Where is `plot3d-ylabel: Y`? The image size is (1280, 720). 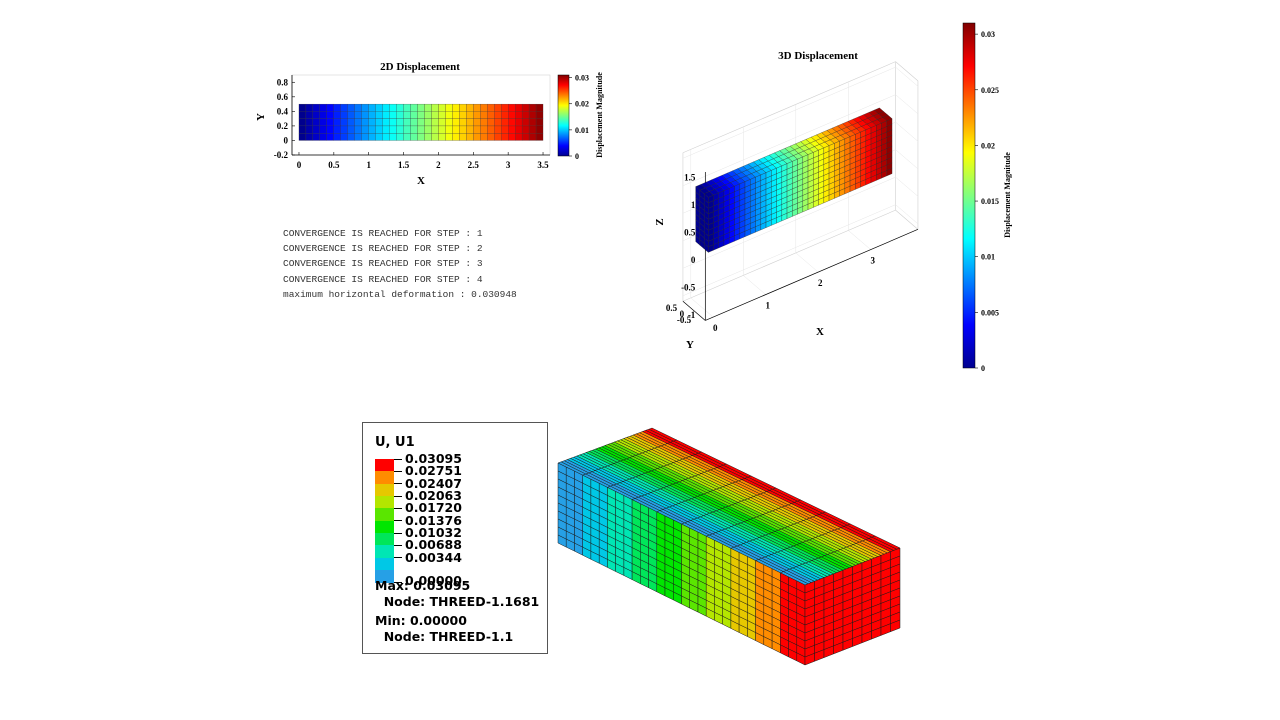 plot3d-ylabel: Y is located at coordinates (690, 345).